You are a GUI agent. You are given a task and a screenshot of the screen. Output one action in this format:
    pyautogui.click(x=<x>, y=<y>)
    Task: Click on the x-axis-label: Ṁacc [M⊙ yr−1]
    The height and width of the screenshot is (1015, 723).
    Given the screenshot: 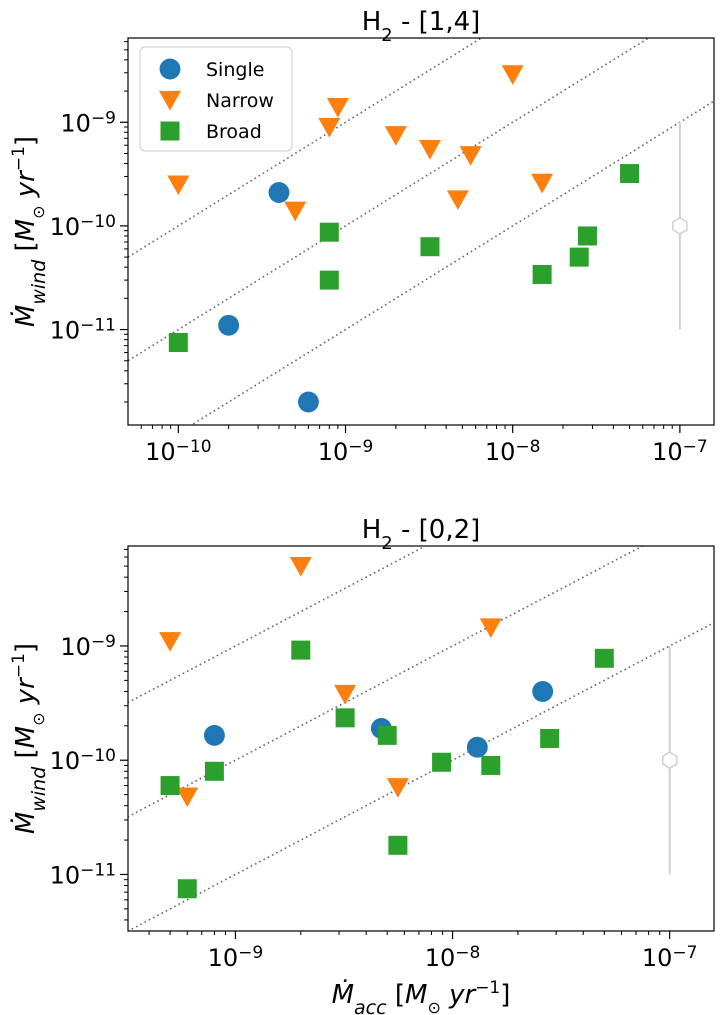 What is the action you would take?
    pyautogui.click(x=421, y=996)
    